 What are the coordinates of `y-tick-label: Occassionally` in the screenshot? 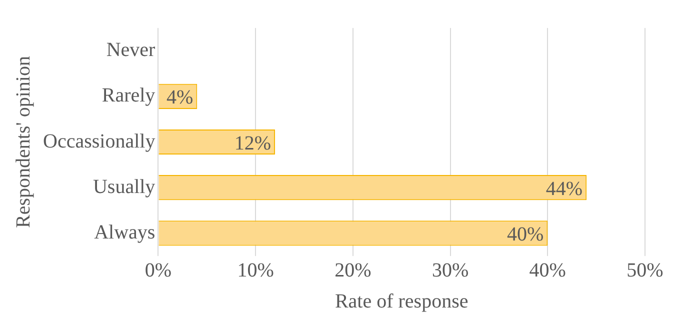 It's located at (99, 141).